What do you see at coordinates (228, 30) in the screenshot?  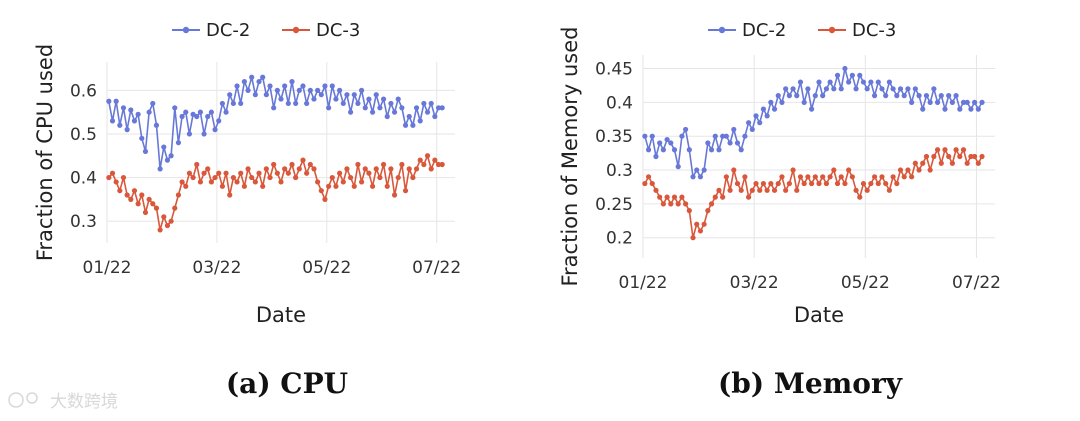 I see `legend-label: DC-2` at bounding box center [228, 30].